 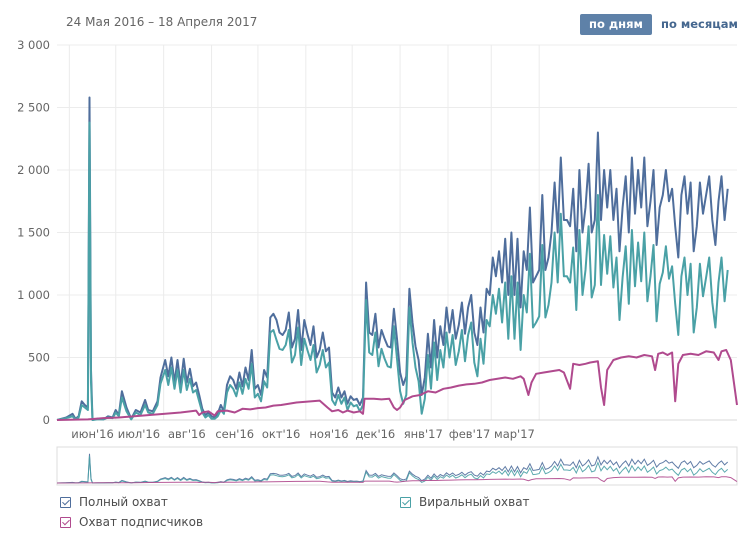 I want to click on by-months-button: по месяцам, so click(x=699, y=24).